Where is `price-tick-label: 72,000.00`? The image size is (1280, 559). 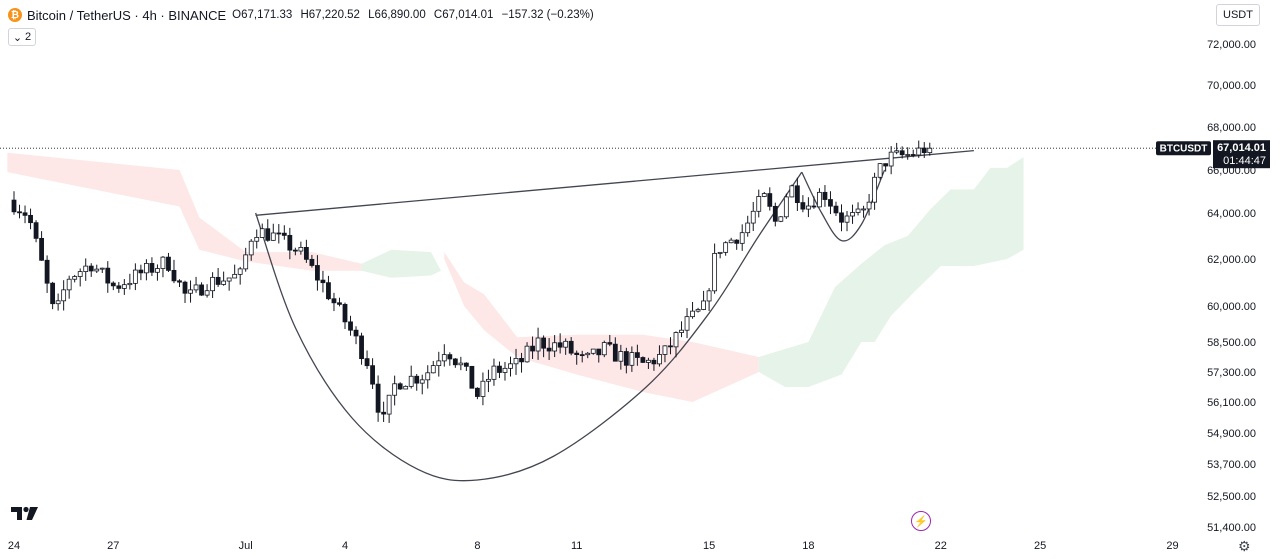
price-tick-label: 72,000.00 is located at coordinates (1231, 45).